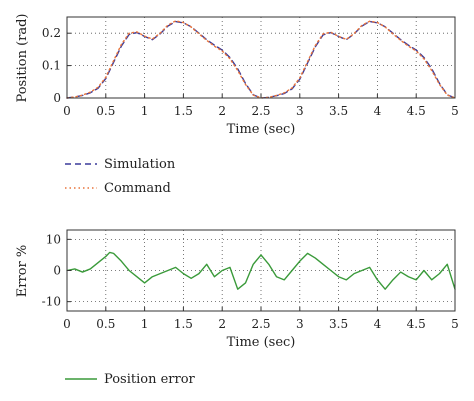 The image size is (474, 401). What do you see at coordinates (222, 324) in the screenshot?
I see `error-chart-x-tick-label: 2` at bounding box center [222, 324].